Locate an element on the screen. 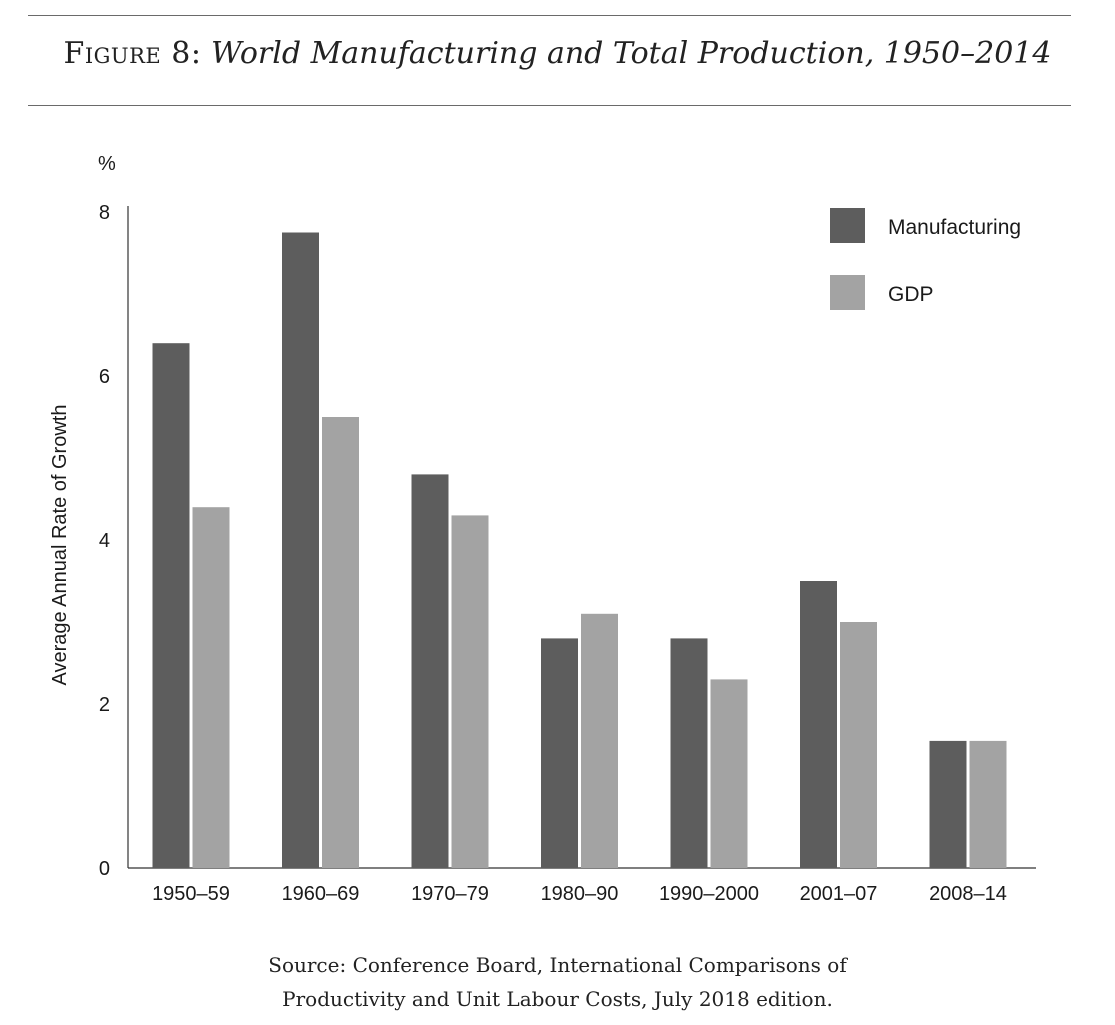 The height and width of the screenshot is (1025, 1115). x-tick-label: 1960–69 is located at coordinates (321, 894).